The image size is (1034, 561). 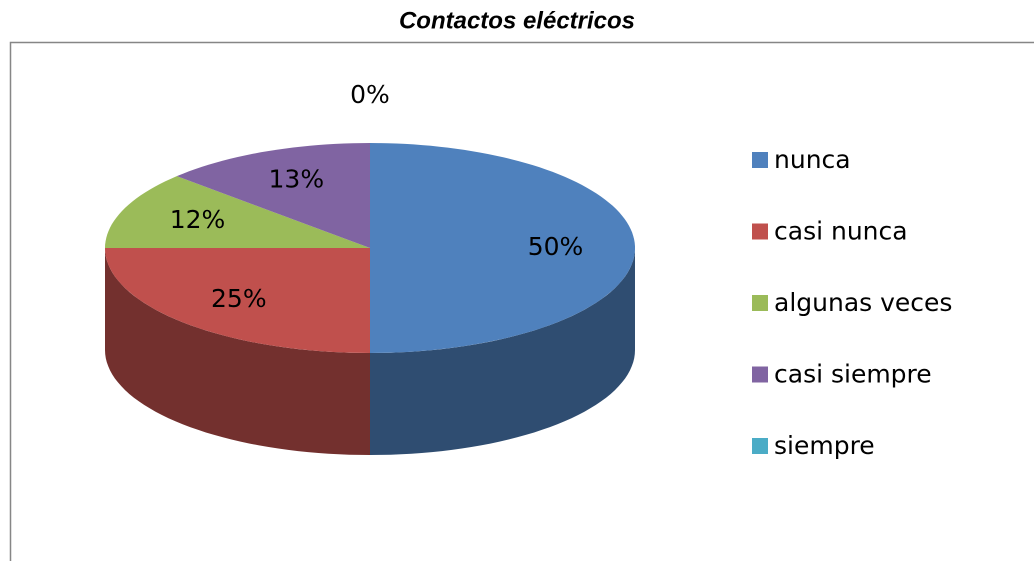 I want to click on legend-label: casi siempre, so click(x=853, y=374).